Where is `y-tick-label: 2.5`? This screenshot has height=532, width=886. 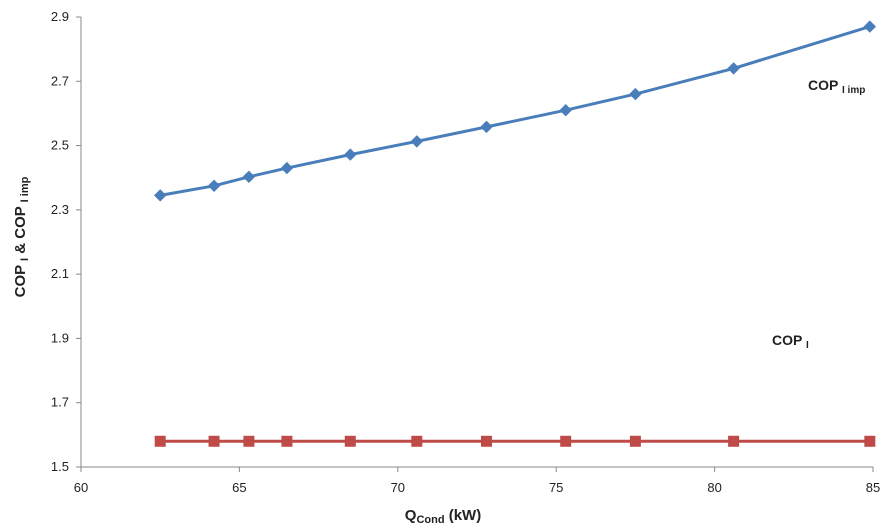 y-tick-label: 2.5 is located at coordinates (60, 145).